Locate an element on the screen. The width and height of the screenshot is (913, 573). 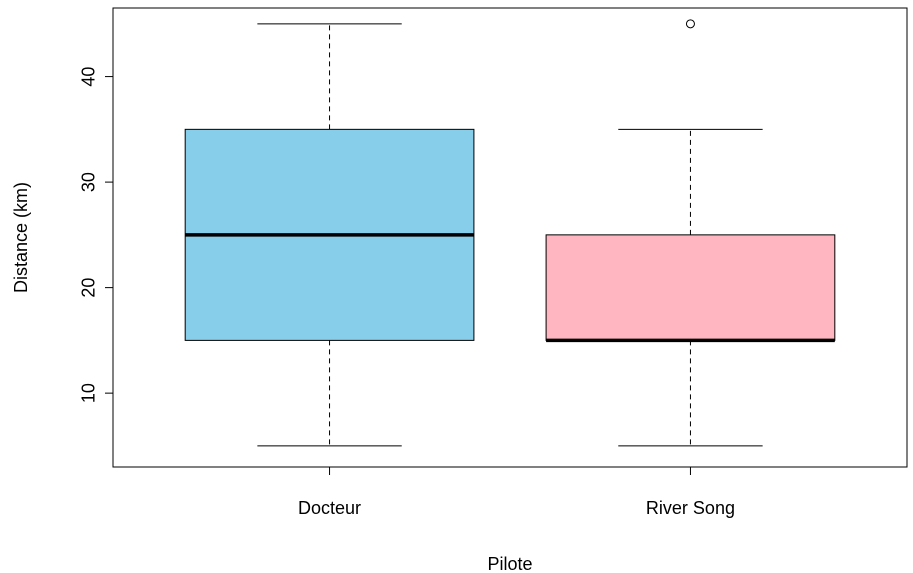
x-tick-label: River Song is located at coordinates (690, 508).